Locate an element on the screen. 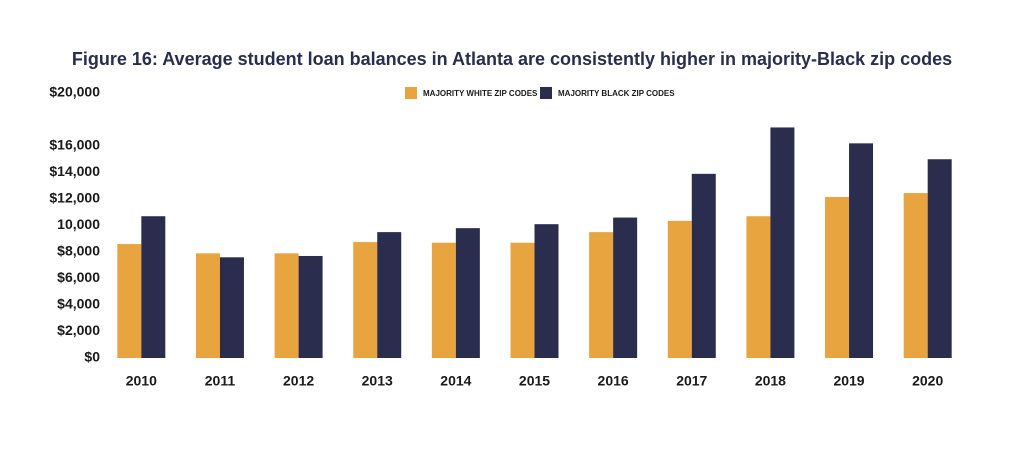 The width and height of the screenshot is (1024, 452). x-tick-label: 2017 is located at coordinates (691, 381).